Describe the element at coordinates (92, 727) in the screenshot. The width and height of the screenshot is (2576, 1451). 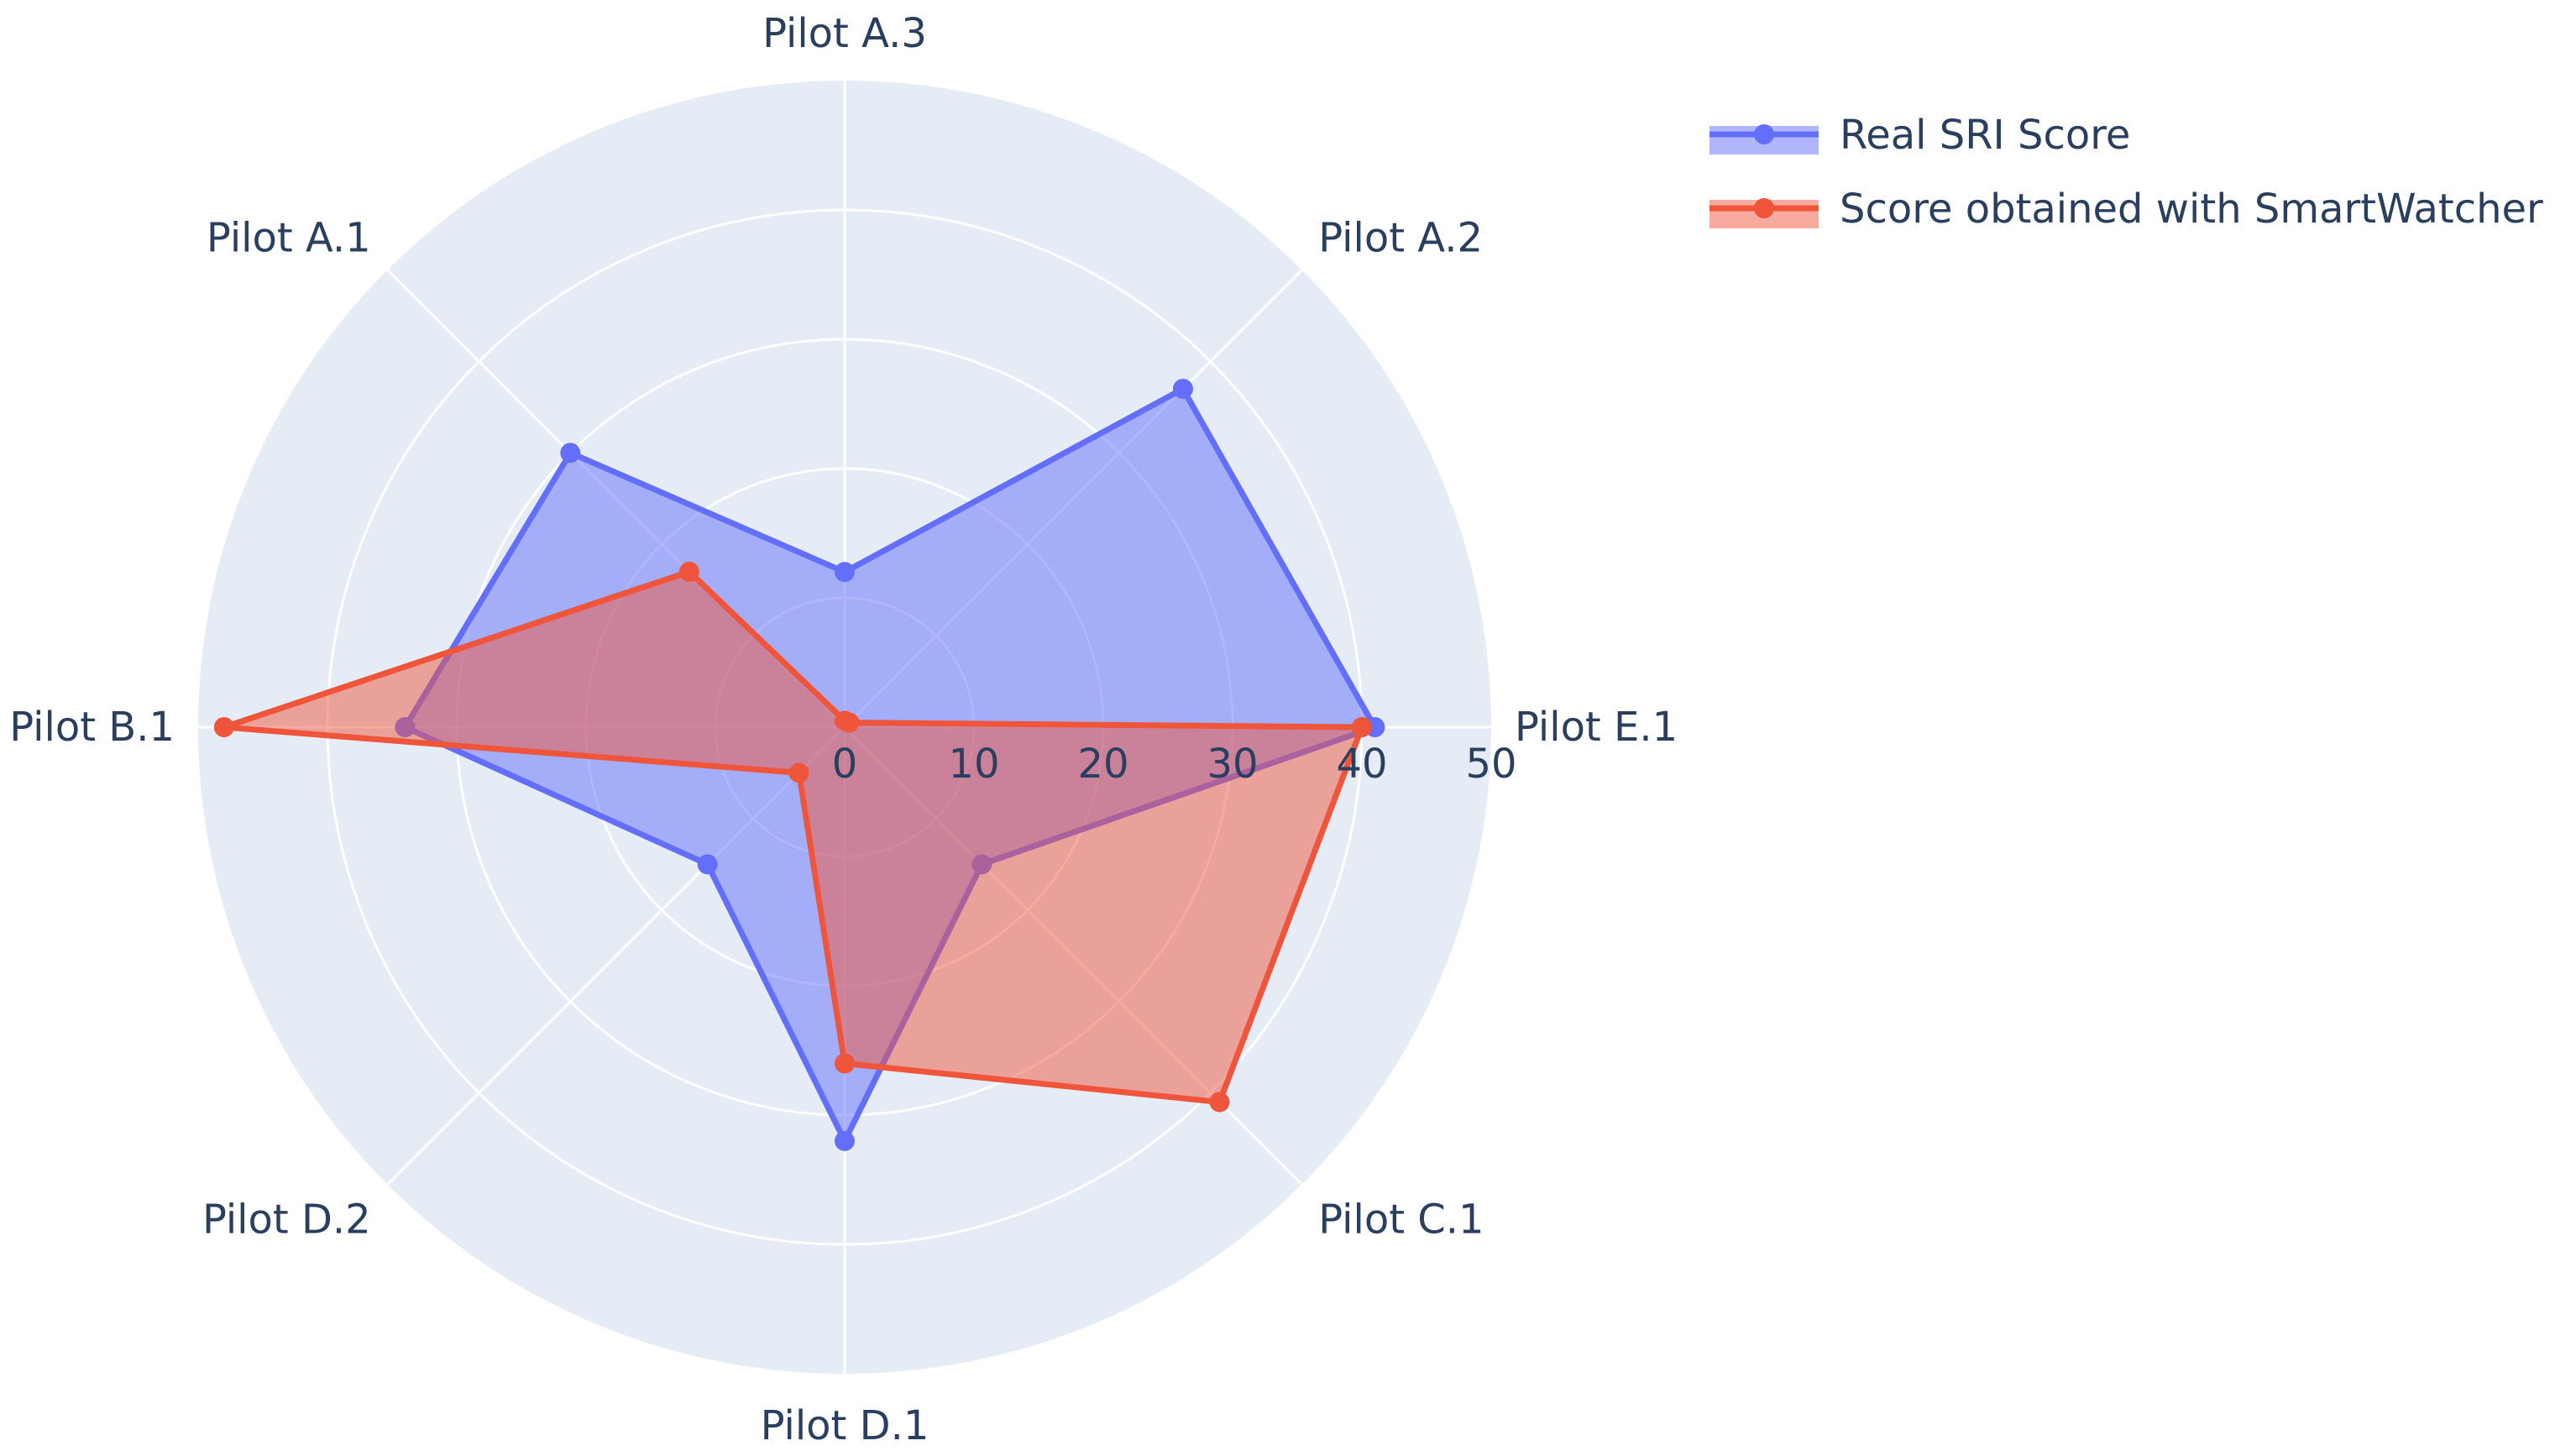
I see `category-label: Pilot B.1` at that location.